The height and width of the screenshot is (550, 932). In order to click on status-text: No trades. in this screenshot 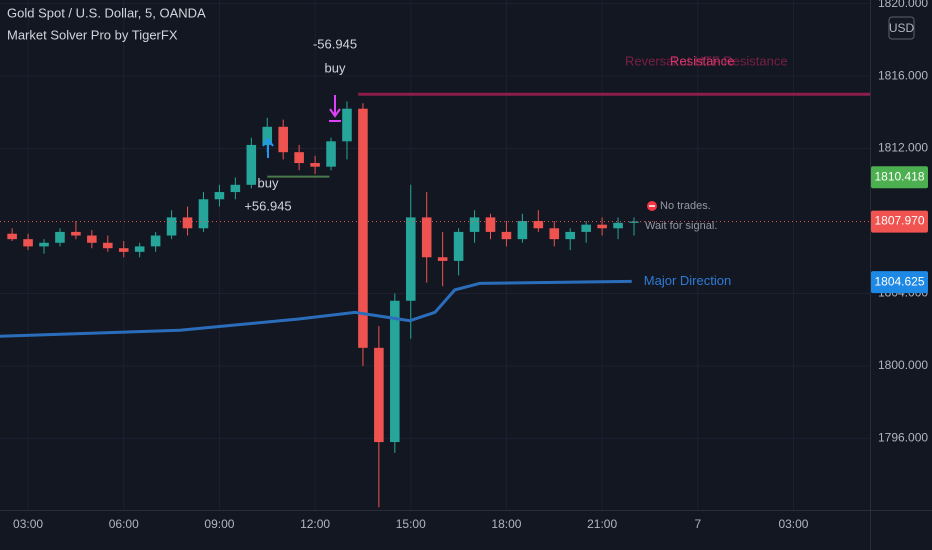, I will do `click(685, 206)`.